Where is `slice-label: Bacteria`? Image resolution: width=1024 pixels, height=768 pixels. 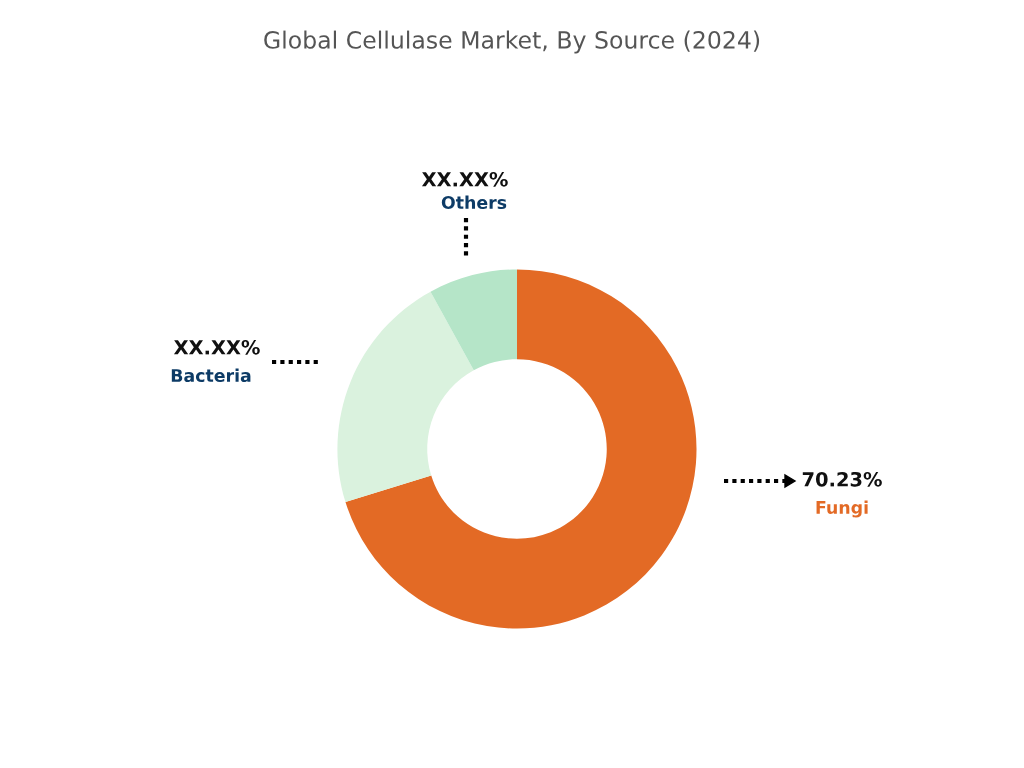
slice-label: Bacteria is located at coordinates (211, 375).